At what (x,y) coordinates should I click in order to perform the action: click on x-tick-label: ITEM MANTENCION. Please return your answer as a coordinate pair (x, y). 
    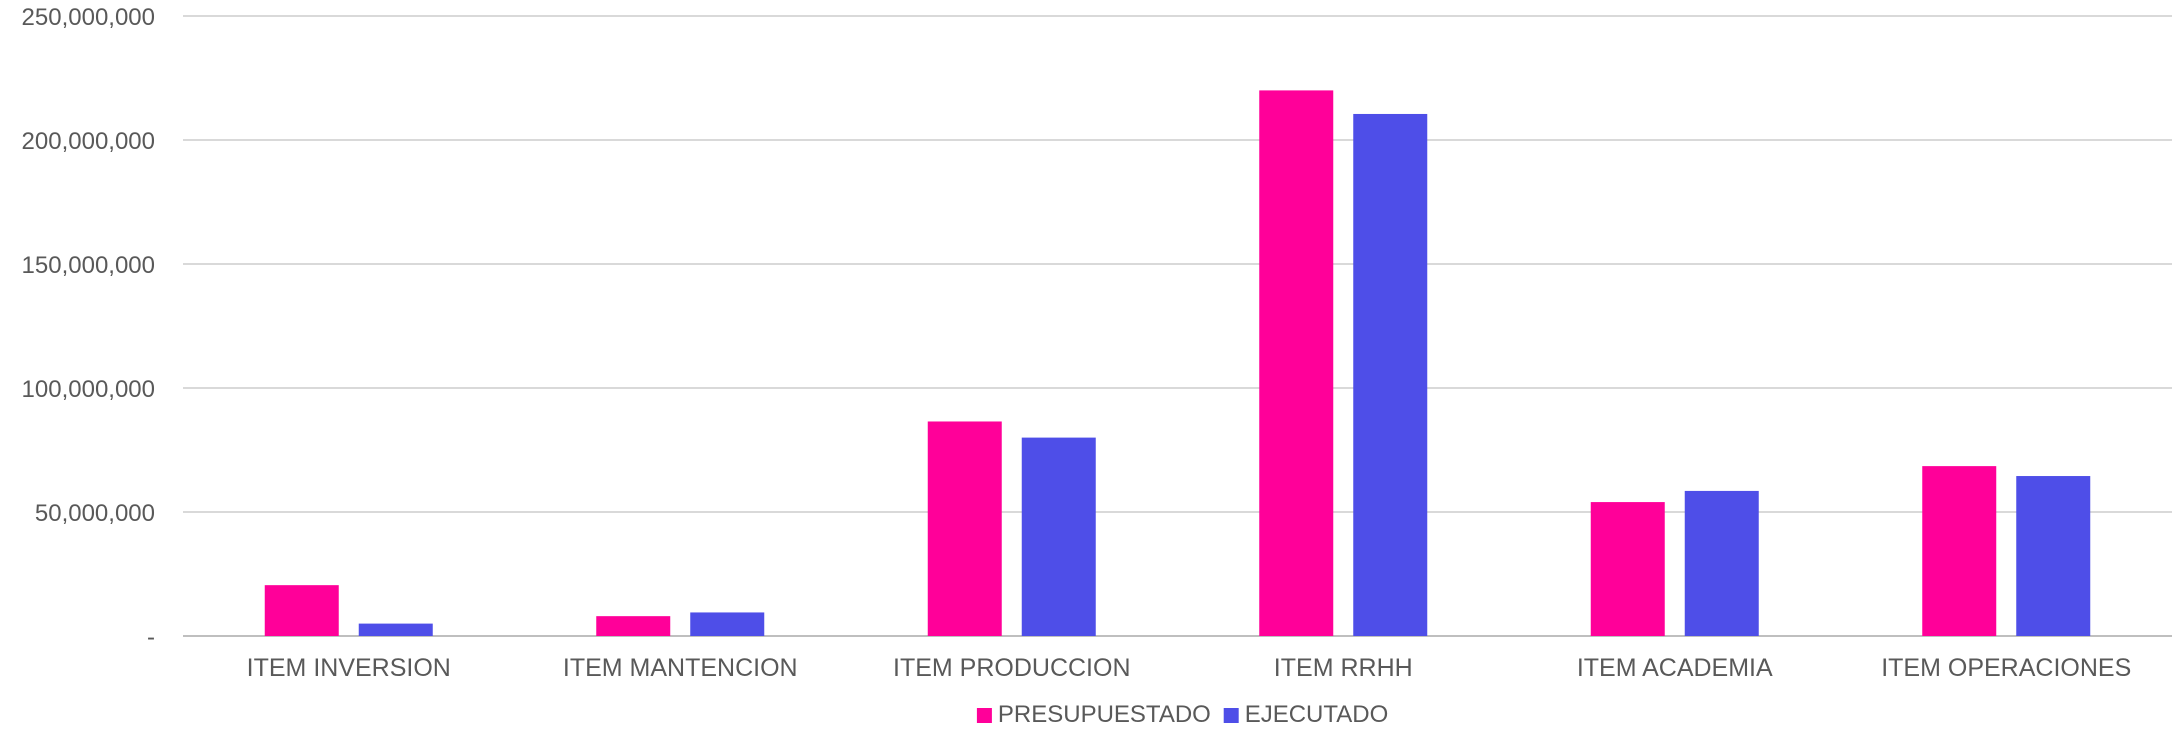
    Looking at the image, I should click on (680, 668).